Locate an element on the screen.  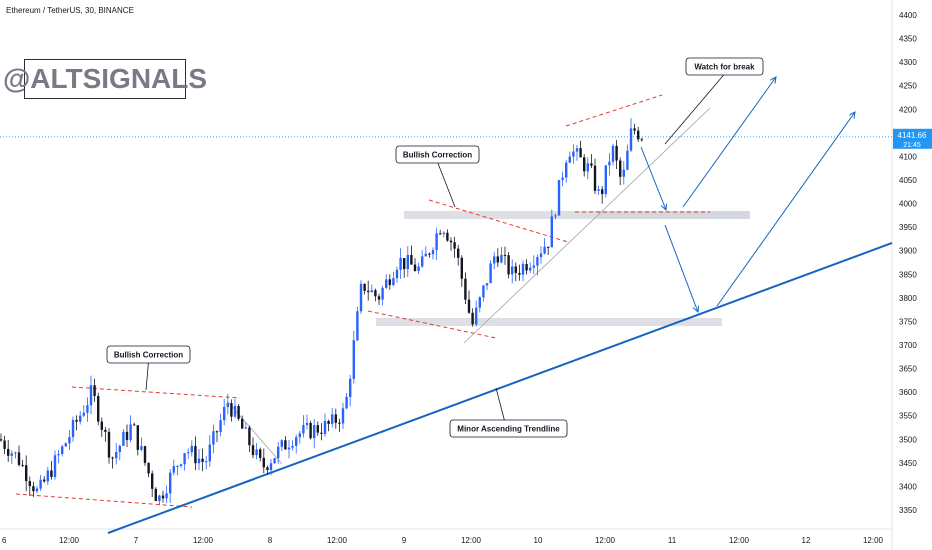
trendline-callout-box is located at coordinates (508, 428).